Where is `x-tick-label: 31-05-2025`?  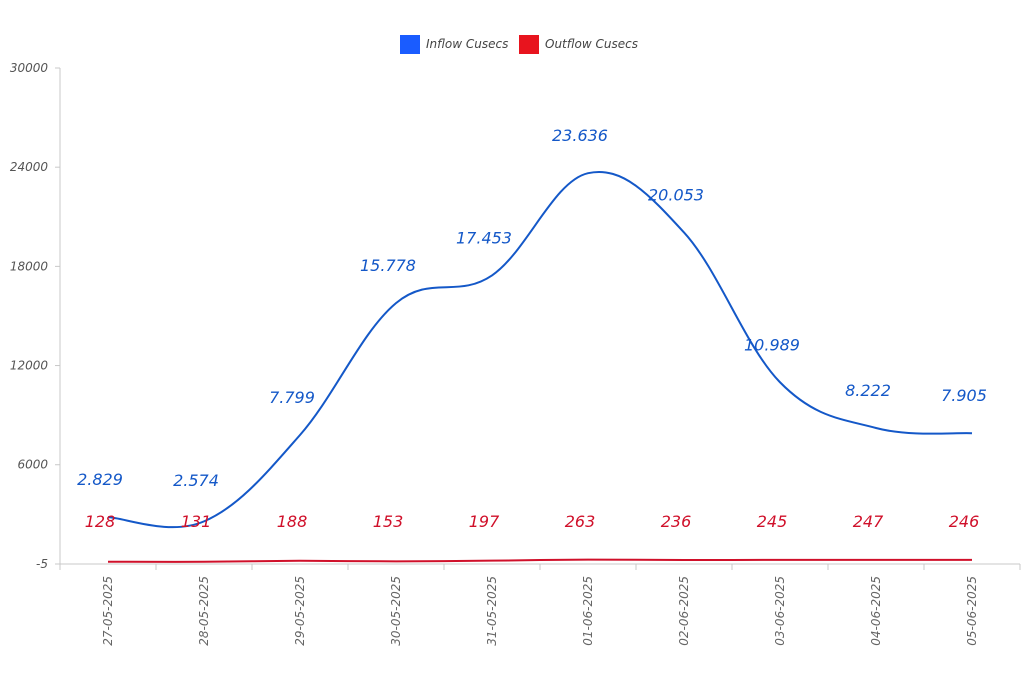 x-tick-label: 31-05-2025 is located at coordinates (492, 611).